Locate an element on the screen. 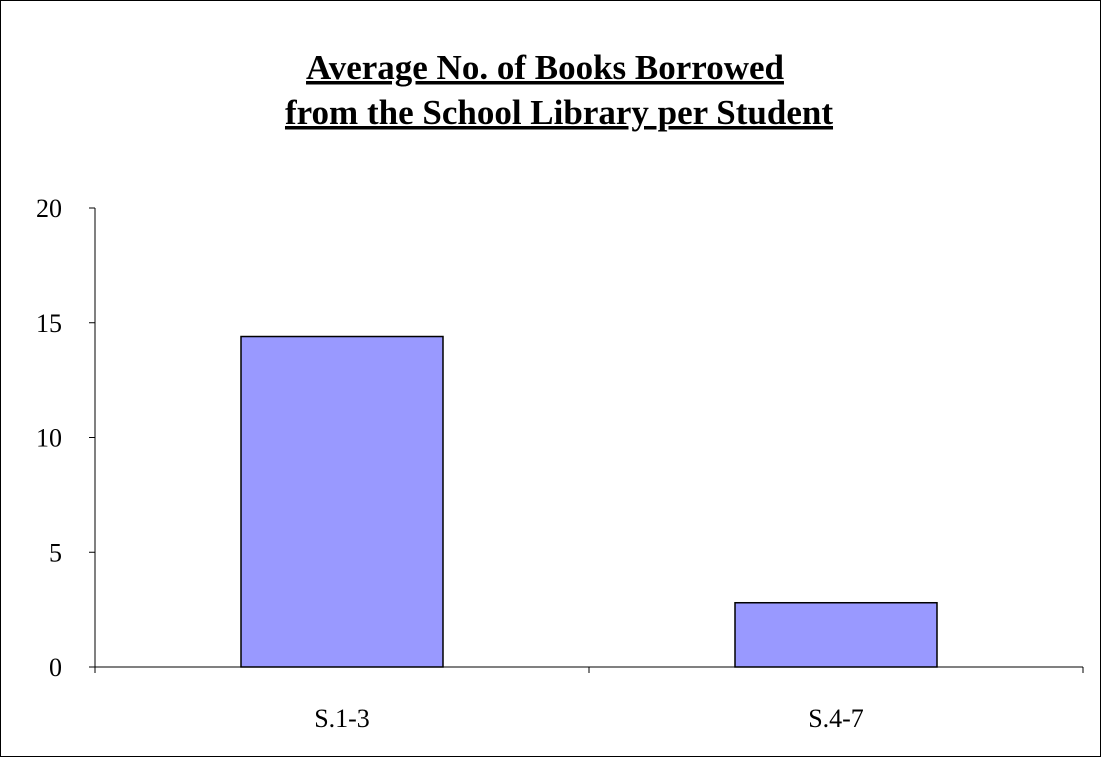 Image resolution: width=1104 pixels, height=760 pixels. y-tick-label: 0 is located at coordinates (55, 667).